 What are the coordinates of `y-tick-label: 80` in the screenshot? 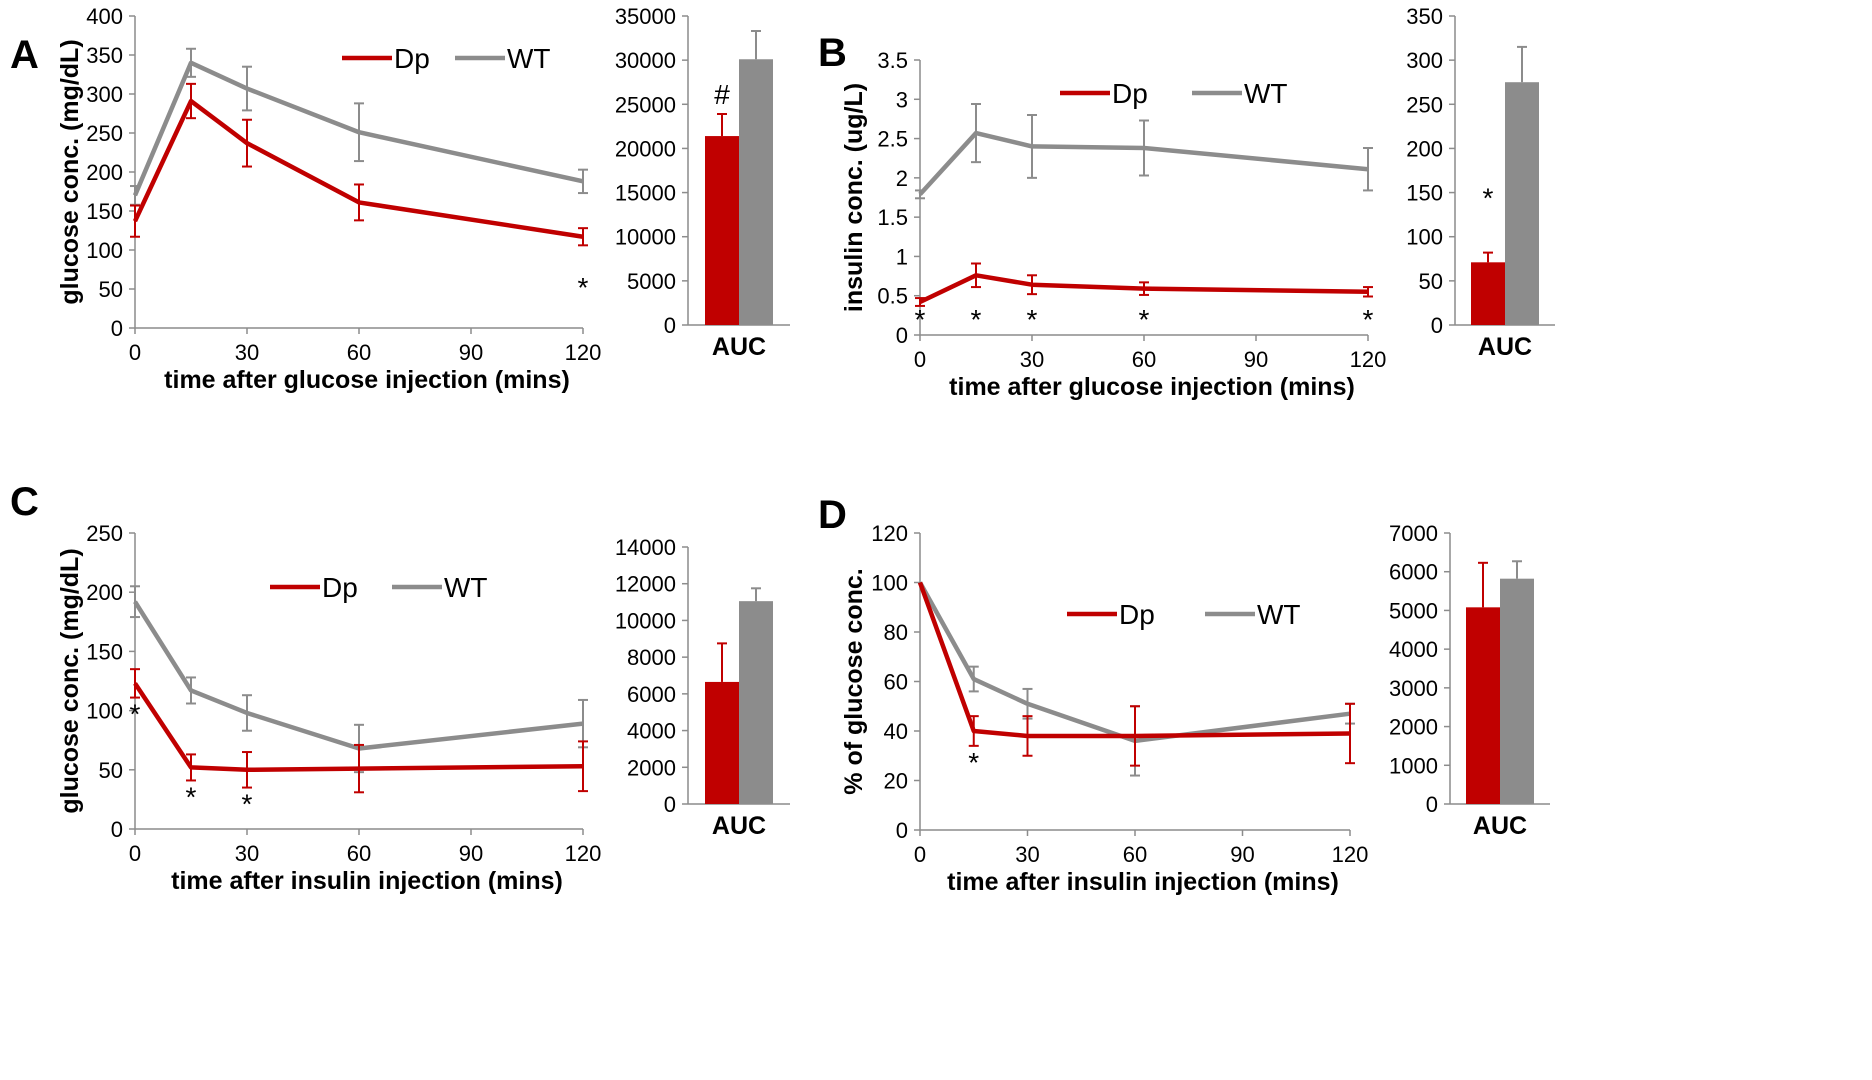 It's located at (896, 632).